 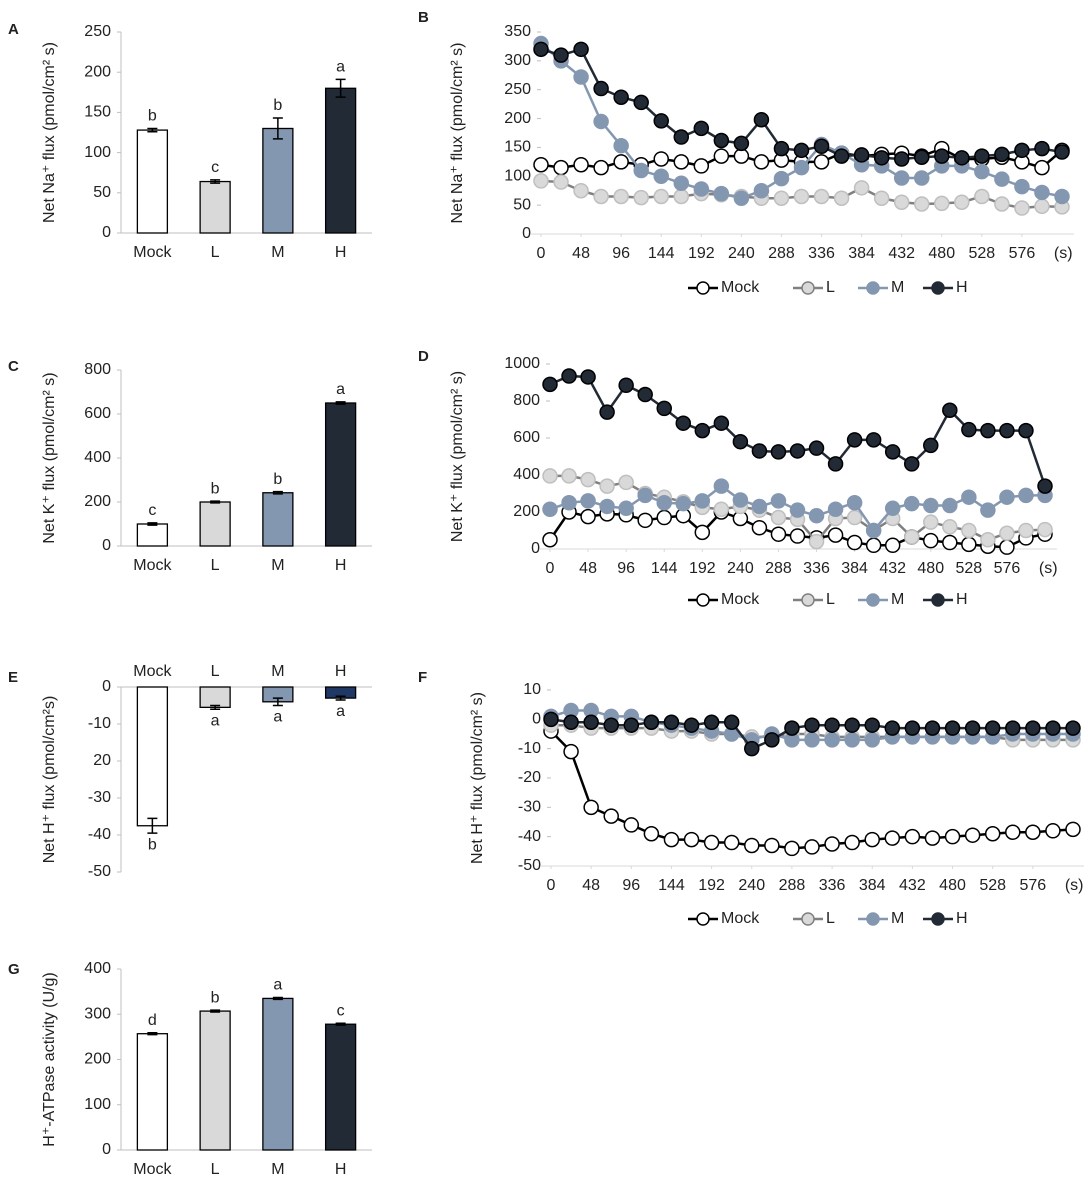 I want to click on y-tick-label: 300, so click(x=517, y=60).